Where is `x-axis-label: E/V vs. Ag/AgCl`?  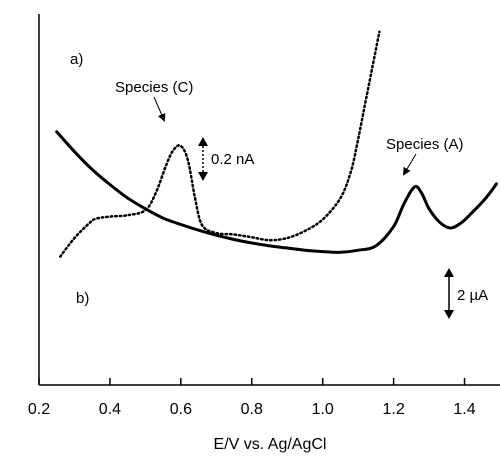 x-axis-label: E/V vs. Ag/AgCl is located at coordinates (270, 444).